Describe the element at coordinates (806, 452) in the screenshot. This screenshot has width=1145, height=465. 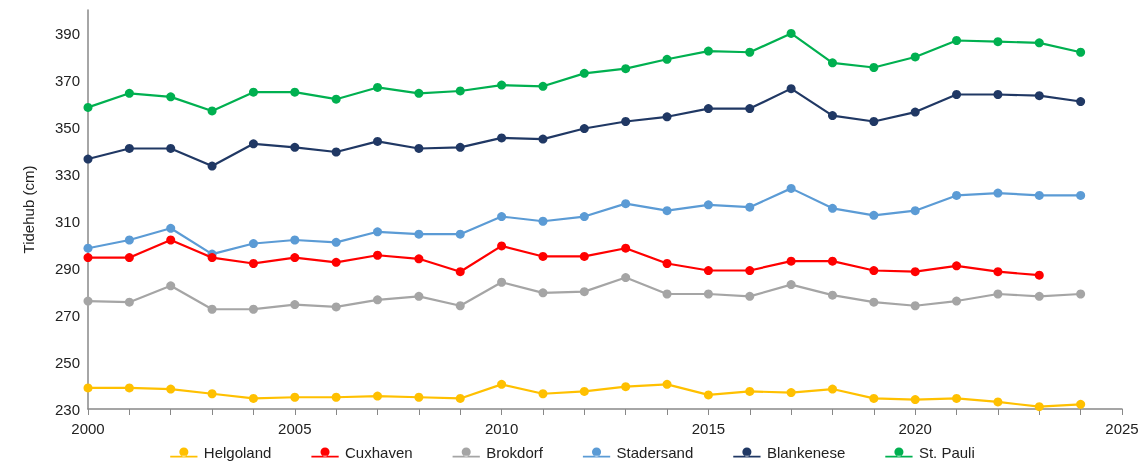
I see `legend-label: Blankenese` at that location.